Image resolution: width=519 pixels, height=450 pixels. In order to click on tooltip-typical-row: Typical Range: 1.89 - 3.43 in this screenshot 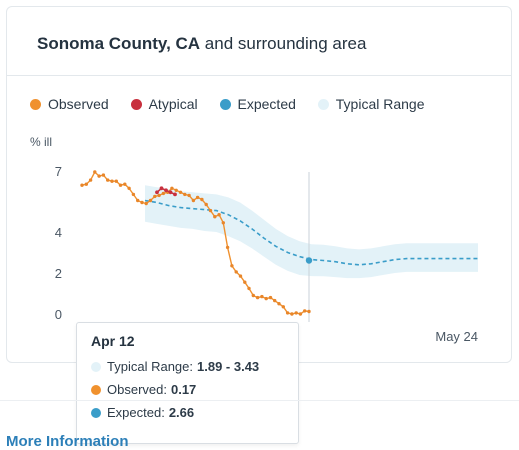, I will do `click(187, 366)`.